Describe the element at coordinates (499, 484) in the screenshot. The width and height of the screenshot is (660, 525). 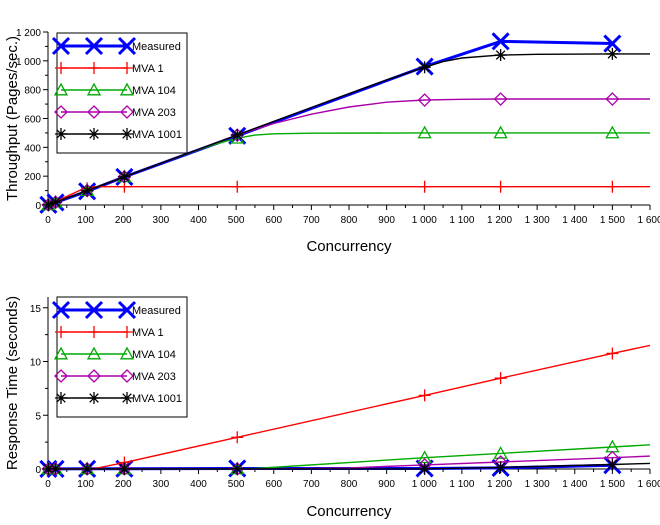
I see `x-tick-label: 1 200` at that location.